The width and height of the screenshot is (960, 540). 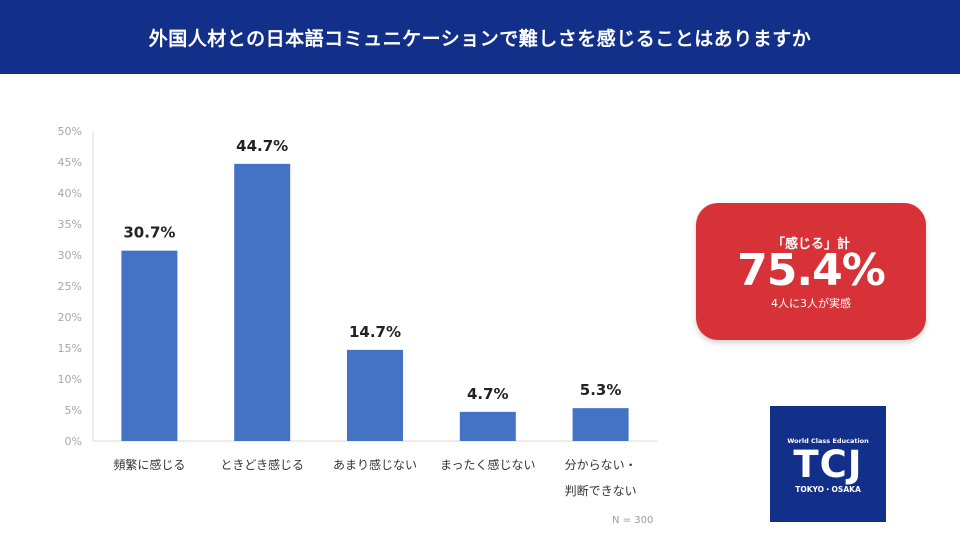 I want to click on y-tick-label: 40%, so click(x=70, y=193).